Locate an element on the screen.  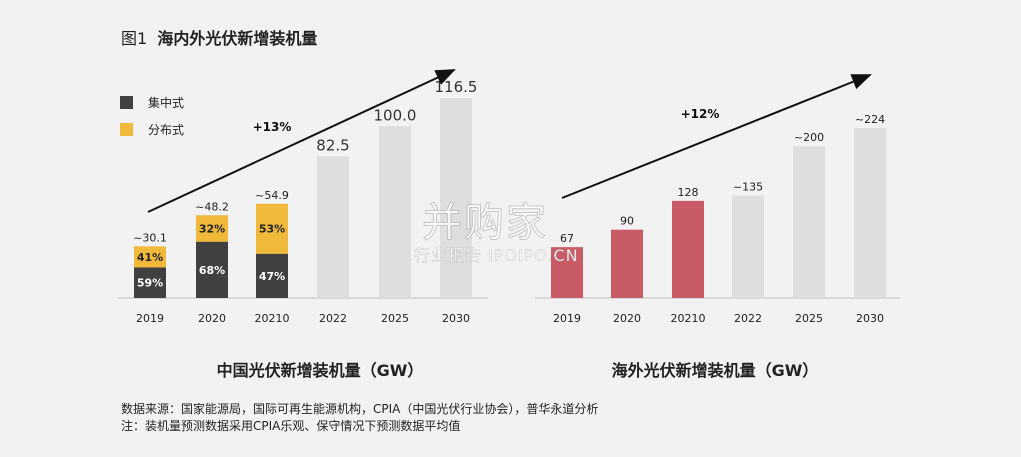
china-pct-label-centralized: 47% is located at coordinates (272, 276).